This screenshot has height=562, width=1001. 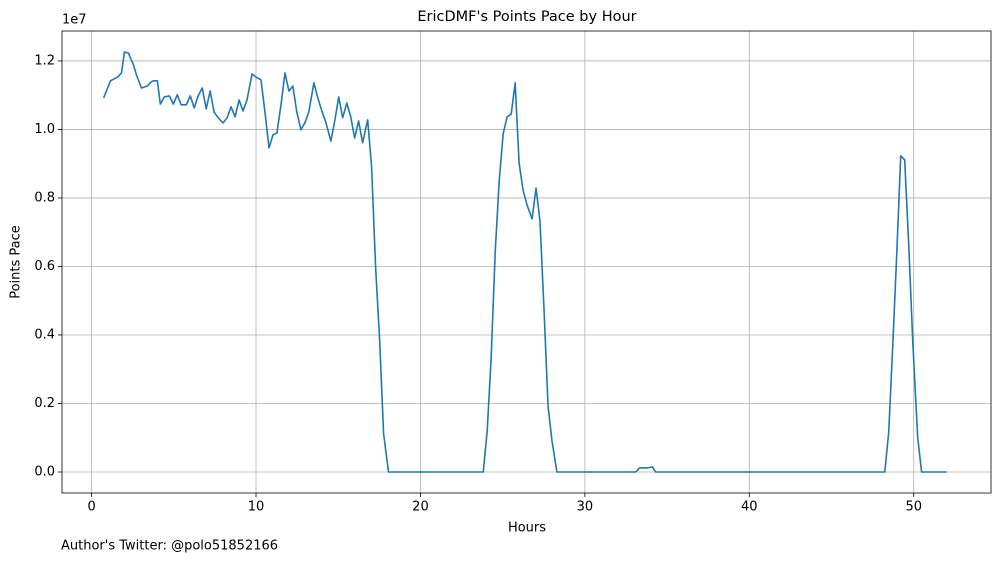 What do you see at coordinates (420, 507) in the screenshot?
I see `x-tick-label: 20` at bounding box center [420, 507].